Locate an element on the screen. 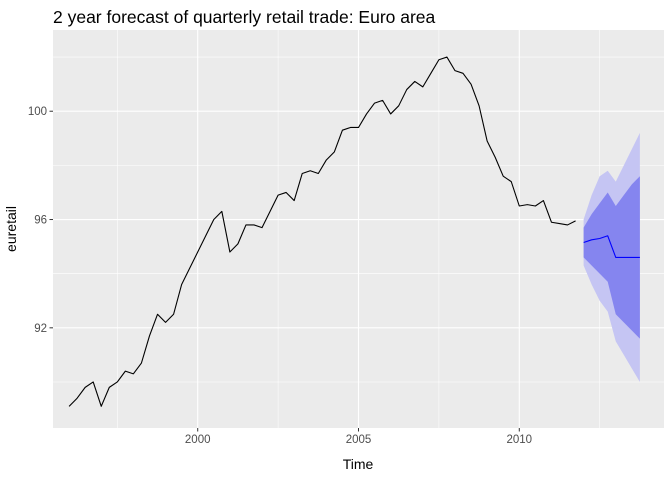  x-tick-label: 2000 is located at coordinates (198, 440).